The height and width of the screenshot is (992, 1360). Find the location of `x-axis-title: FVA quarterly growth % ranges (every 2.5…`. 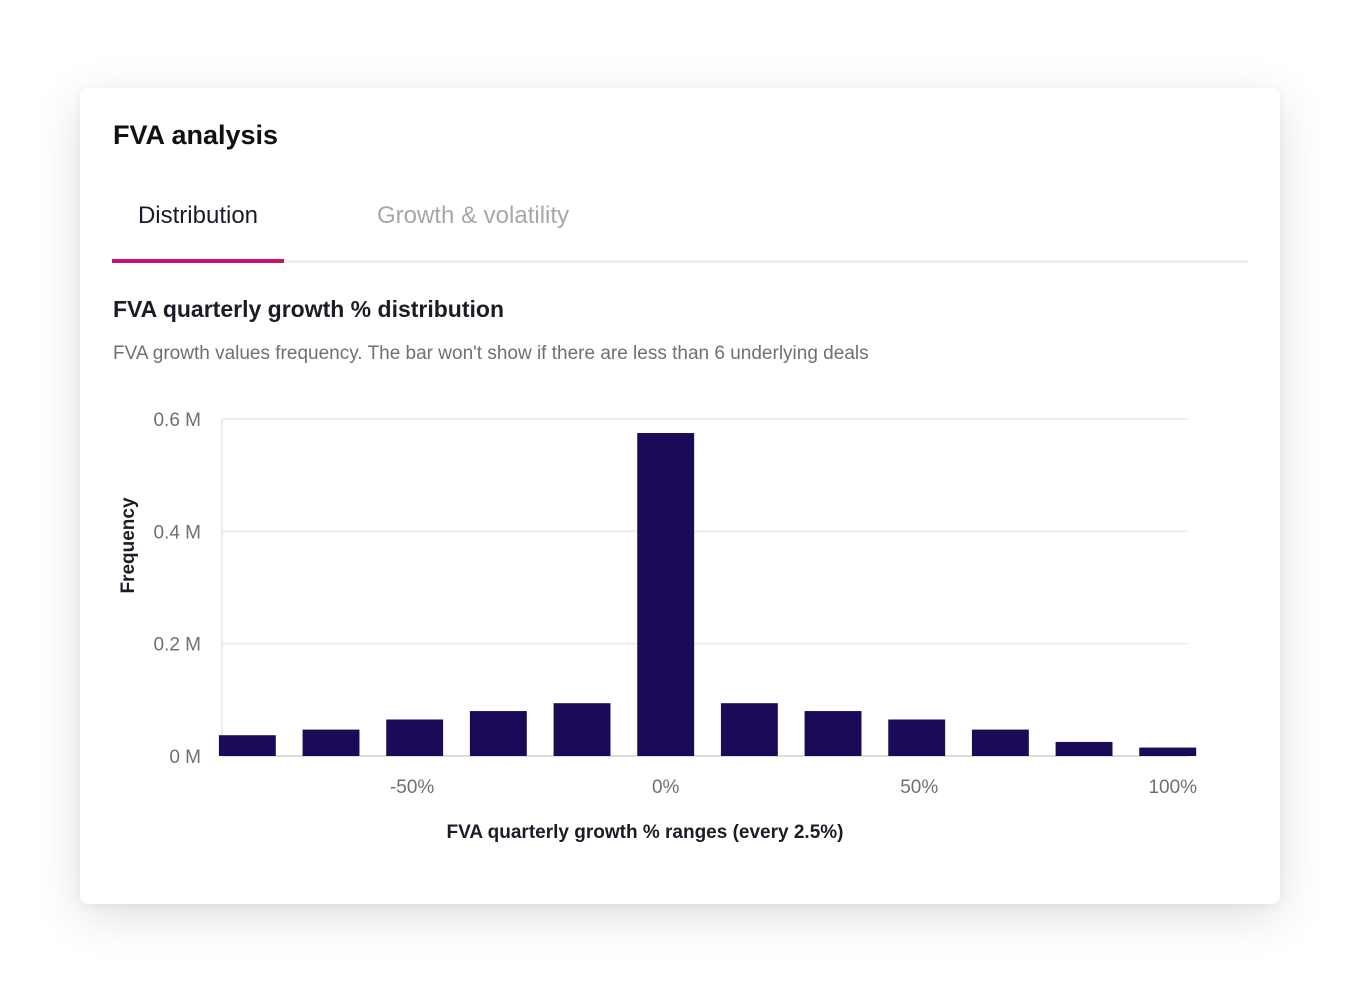

x-axis-title: FVA quarterly growth % ranges (every 2.5… is located at coordinates (644, 832).